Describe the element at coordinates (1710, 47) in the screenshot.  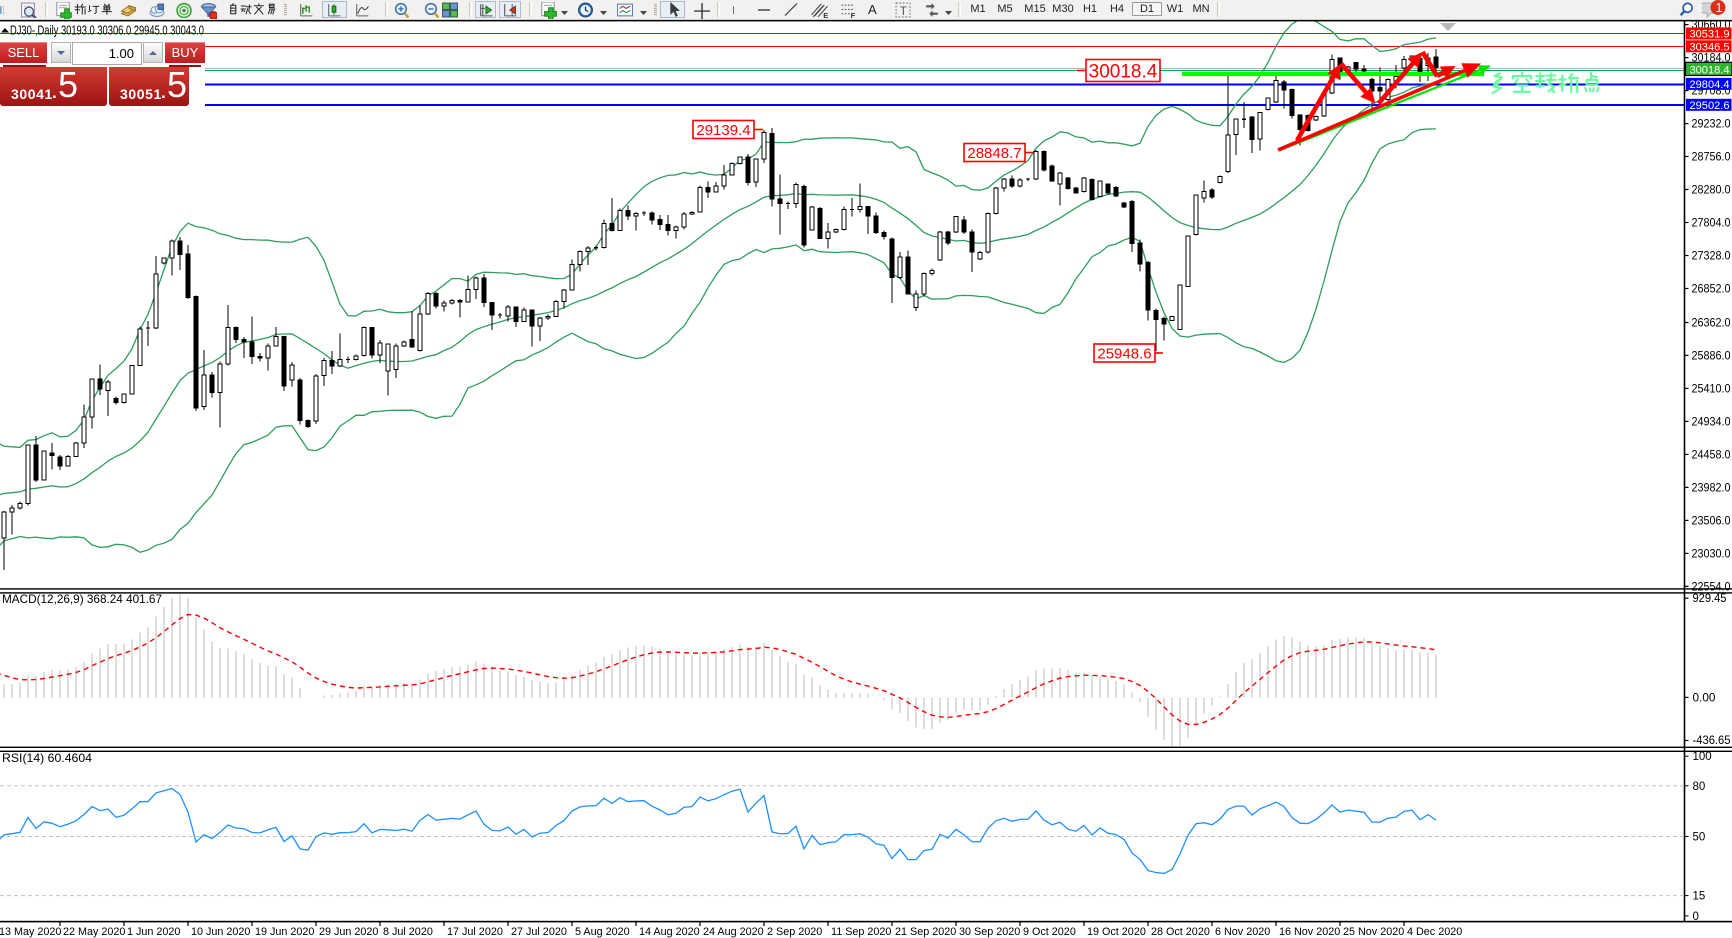
I see `svg-text: 30346.5` at that location.